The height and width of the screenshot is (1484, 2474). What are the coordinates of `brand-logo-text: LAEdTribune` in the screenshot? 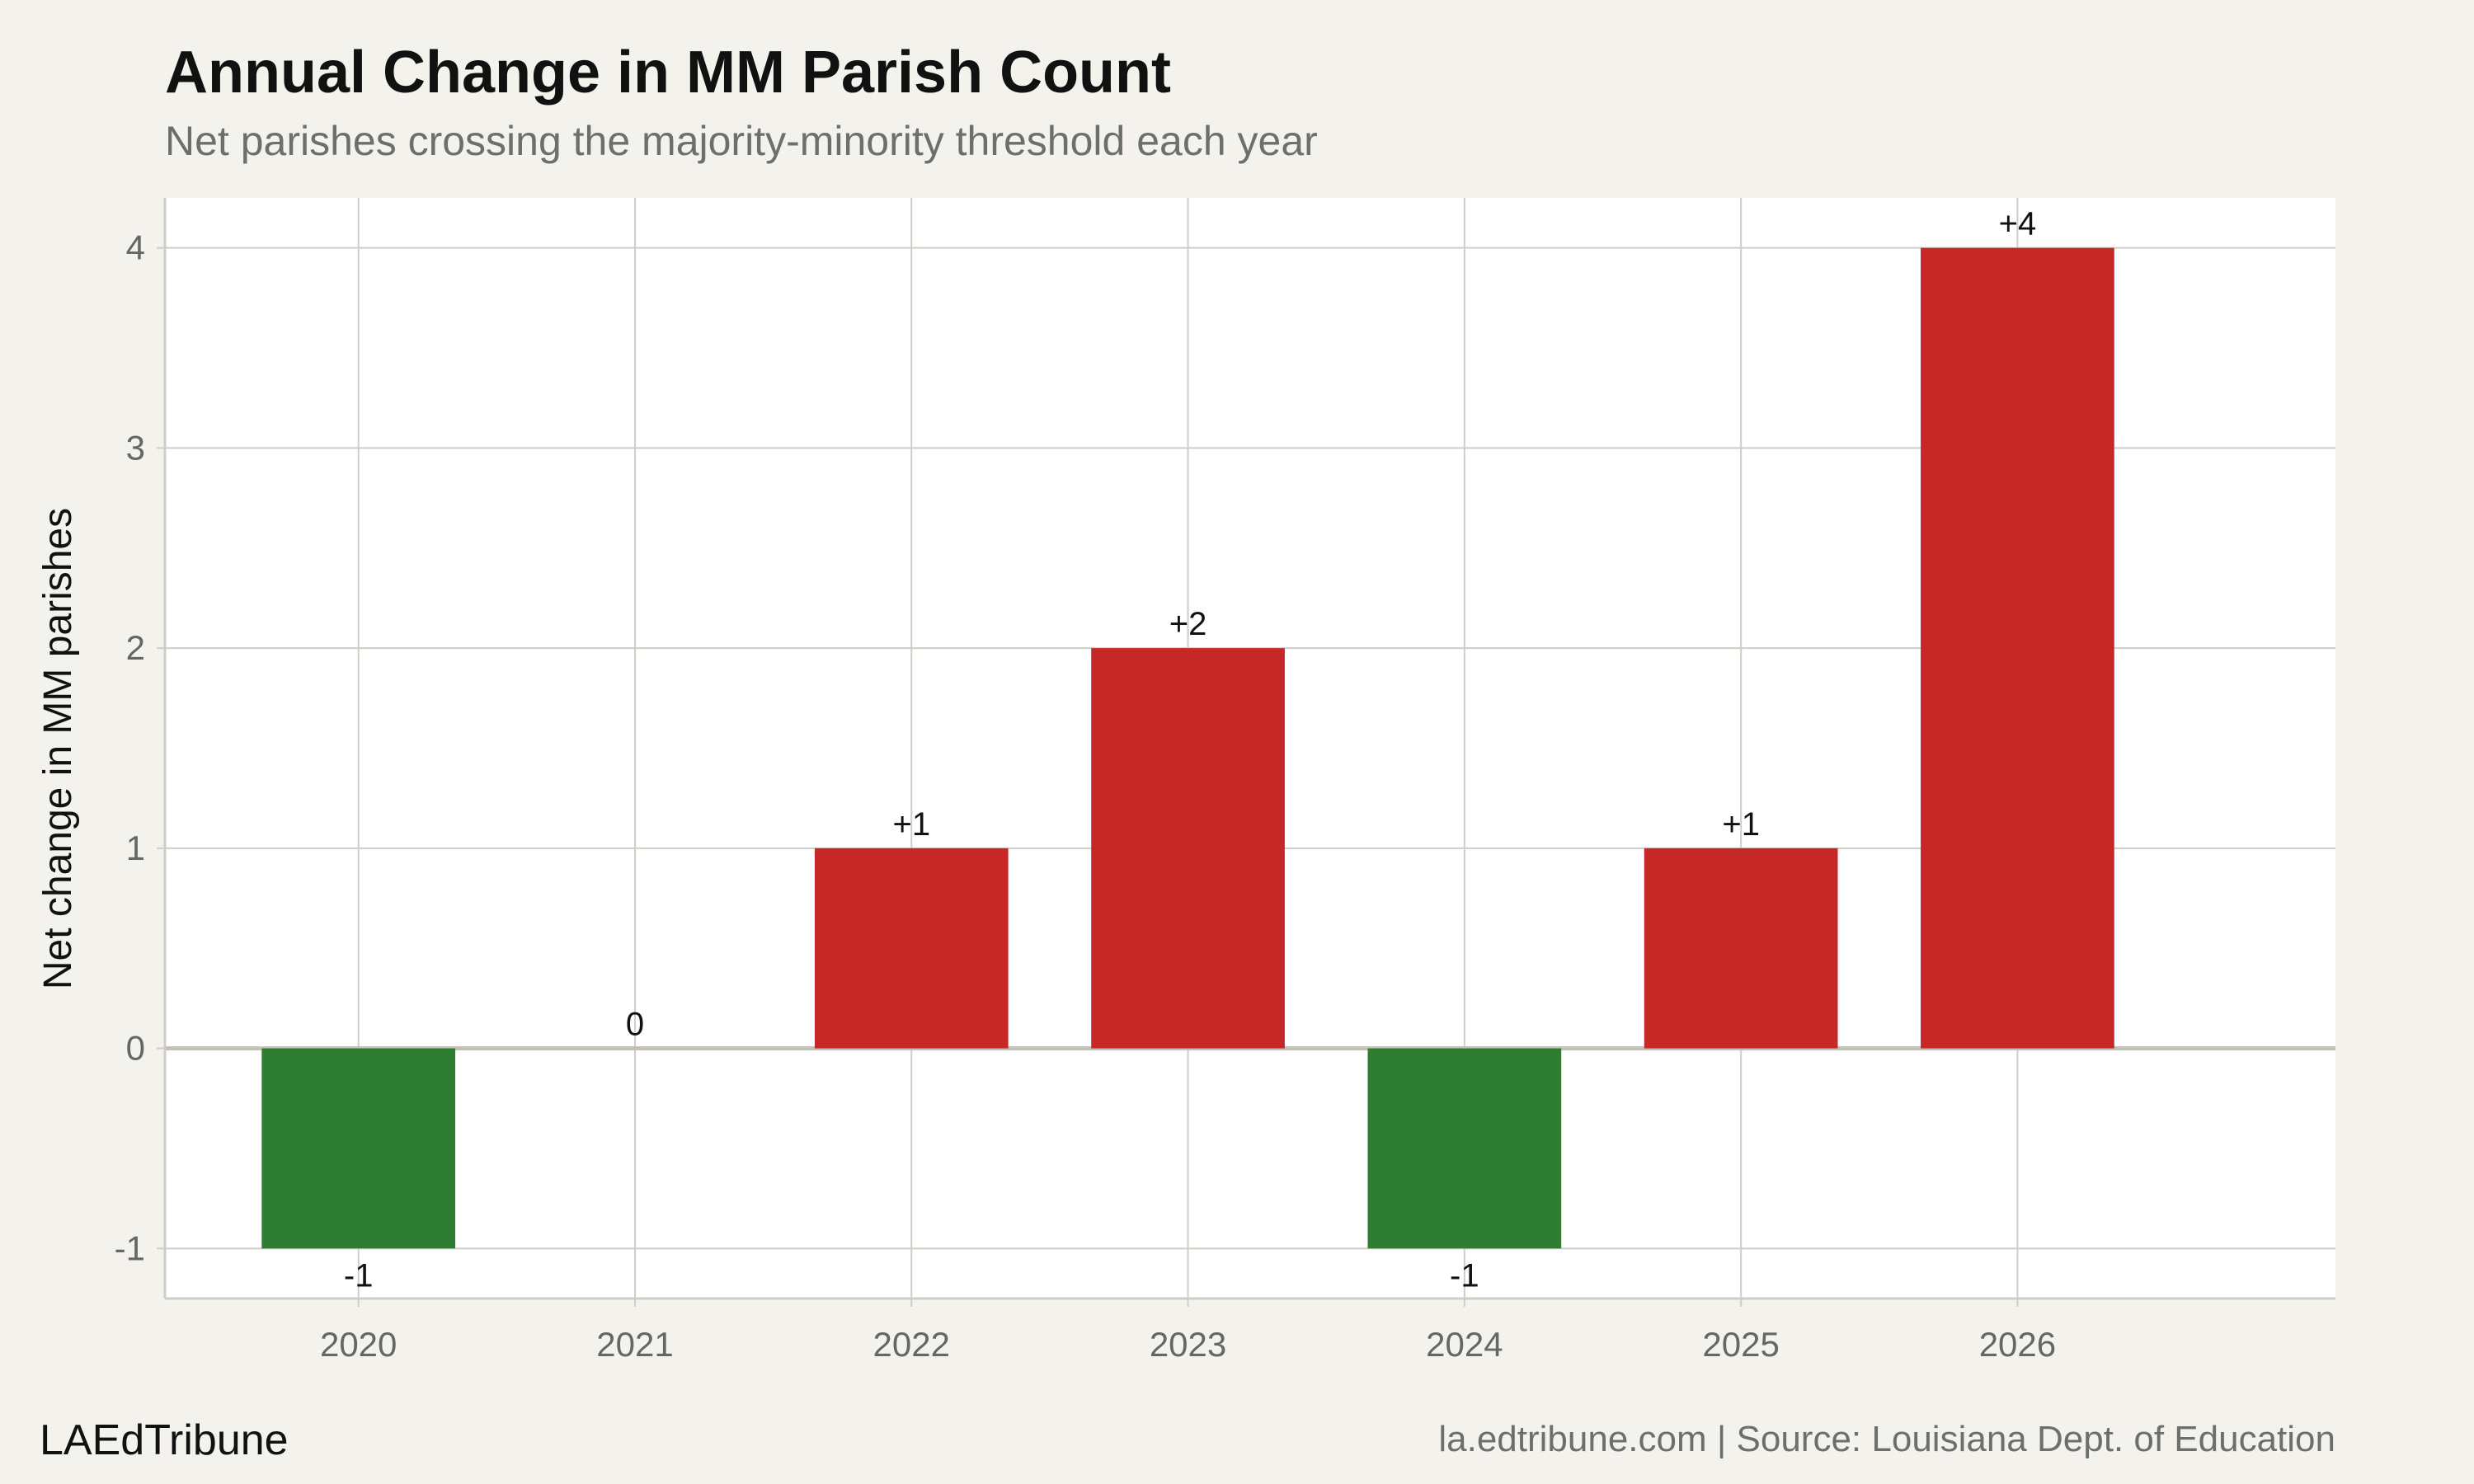 It's located at (164, 1440).